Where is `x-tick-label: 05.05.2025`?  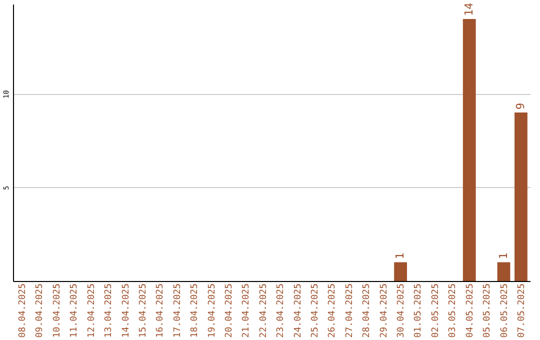 x-tick-label: 05.05.2025 is located at coordinates (487, 311).